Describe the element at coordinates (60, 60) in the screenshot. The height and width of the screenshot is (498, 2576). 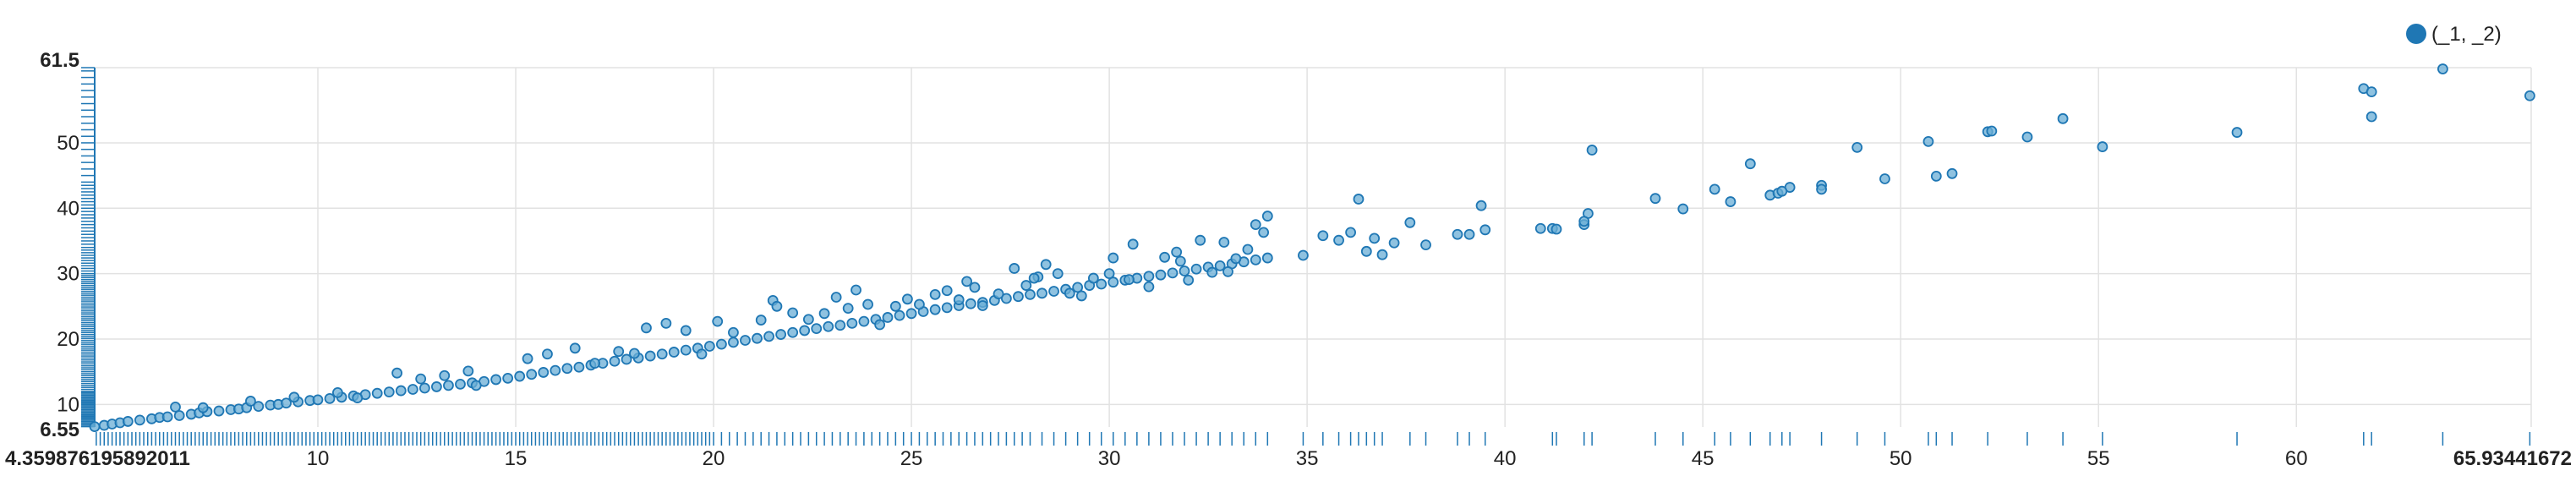
I see `y-max-label: 61.5` at that location.